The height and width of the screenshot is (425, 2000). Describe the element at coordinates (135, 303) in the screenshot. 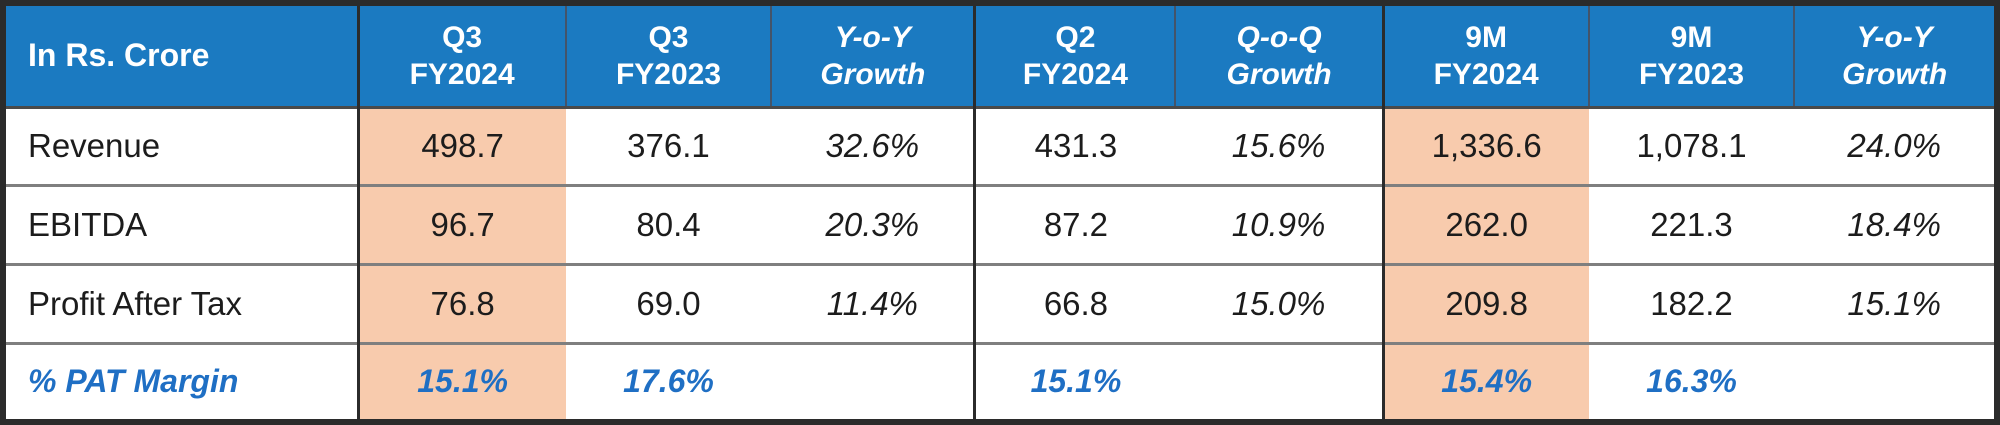

I see `row-label-profit-after-tax: Profit After Tax` at that location.